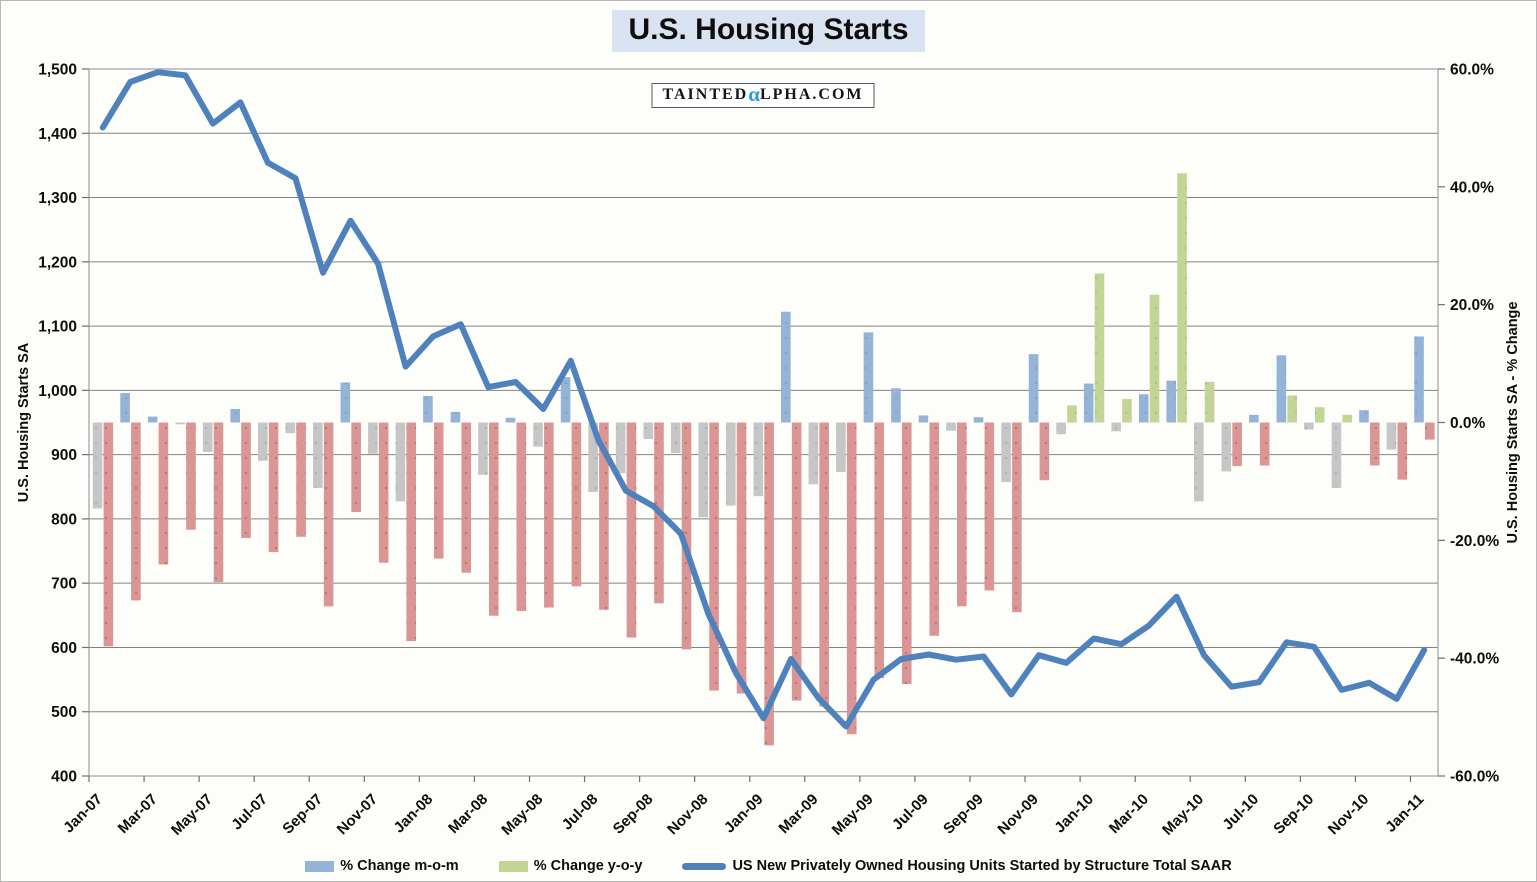  What do you see at coordinates (1468, 423) in the screenshot?
I see `ylabel-right-0: 0.0%` at bounding box center [1468, 423].